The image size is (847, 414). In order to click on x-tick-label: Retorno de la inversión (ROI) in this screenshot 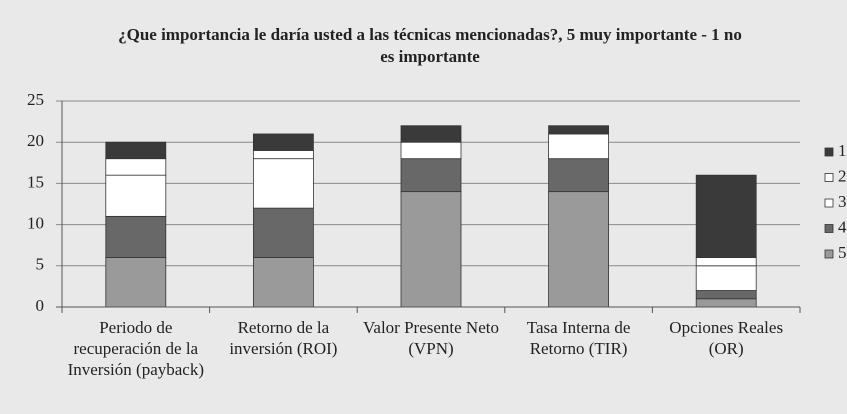, I will do `click(283, 338)`.